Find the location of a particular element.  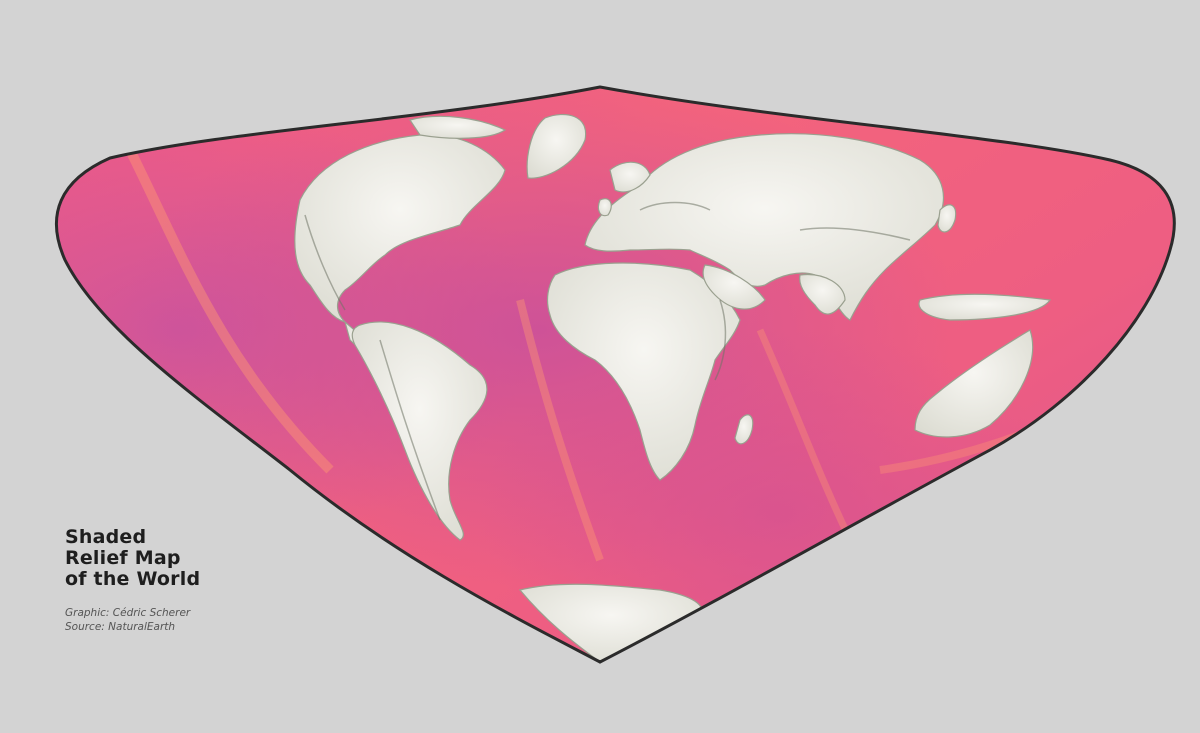

south-america-land is located at coordinates (419, 431).